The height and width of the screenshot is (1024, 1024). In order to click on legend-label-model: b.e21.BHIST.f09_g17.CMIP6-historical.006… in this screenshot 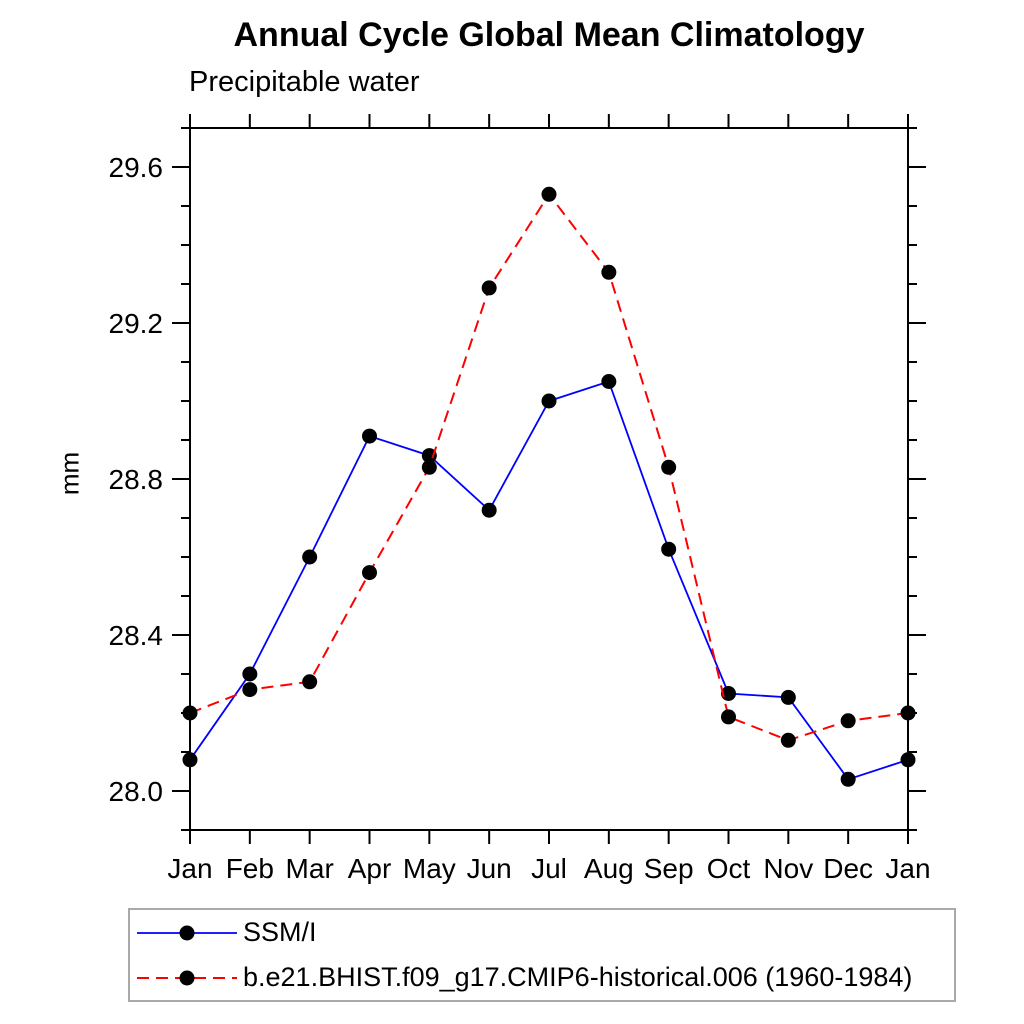, I will do `click(578, 977)`.